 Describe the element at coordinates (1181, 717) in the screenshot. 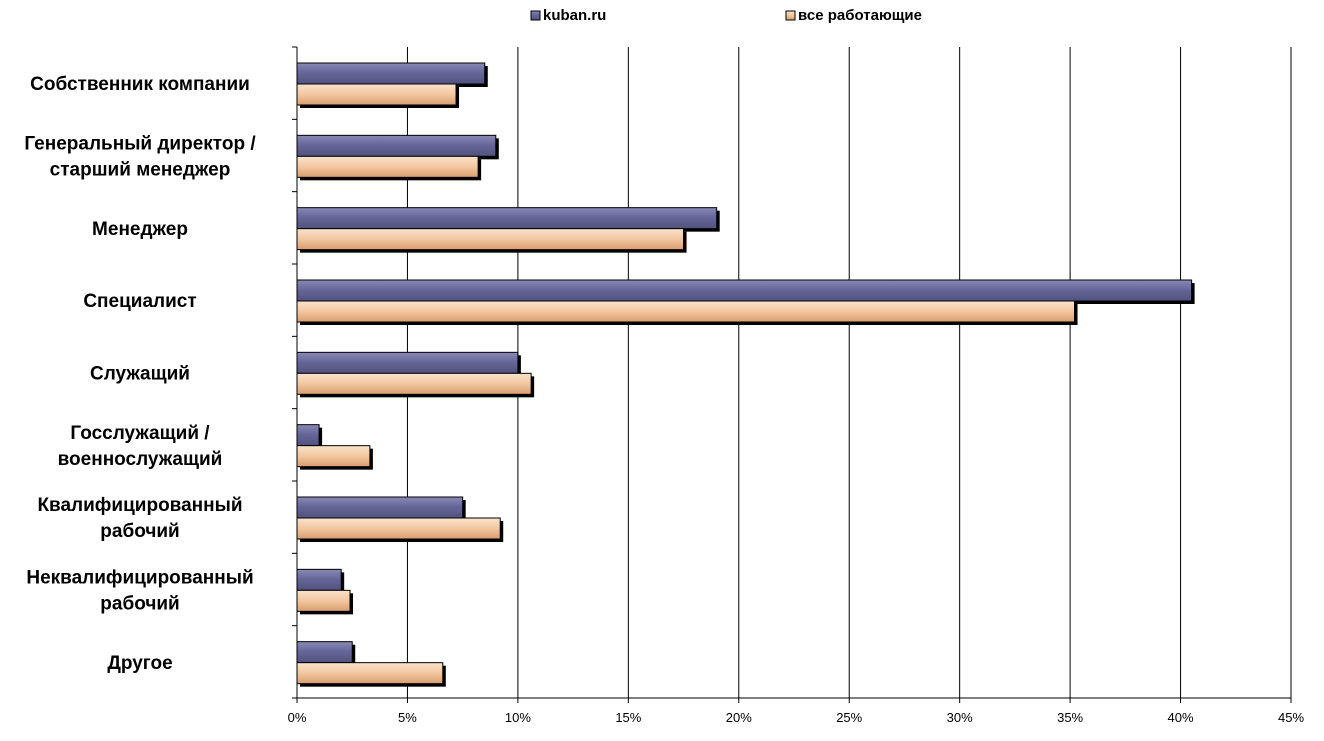

I see `x-tick-label: 40%` at that location.